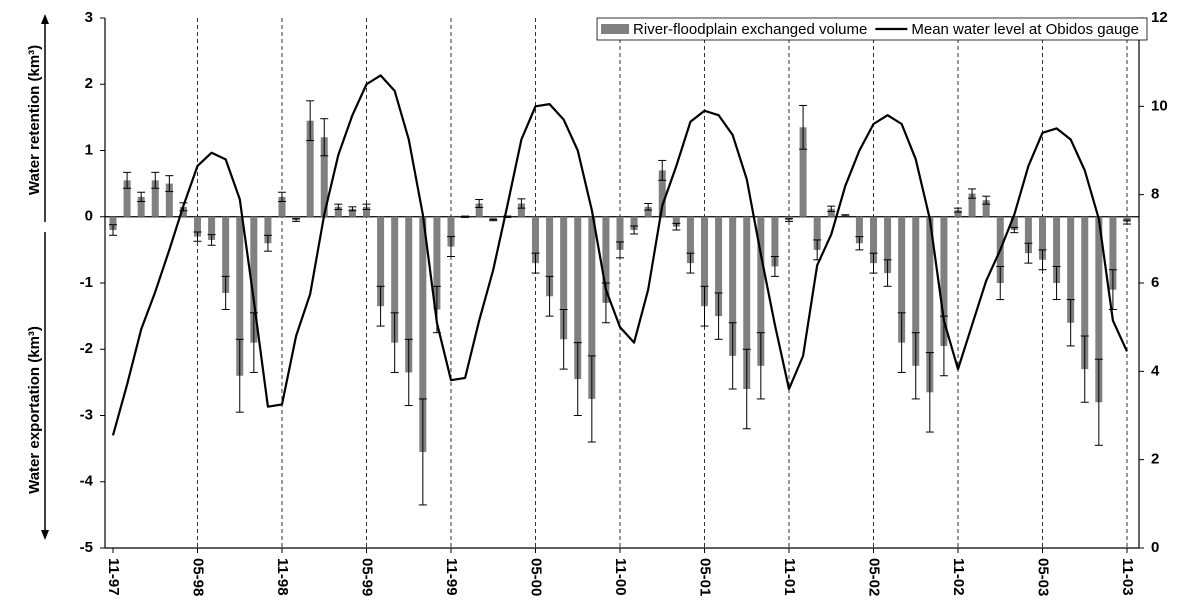 This screenshot has height=613, width=1184. Describe the element at coordinates (1155, 282) in the screenshot. I see `y2-tick-label: 6` at that location.